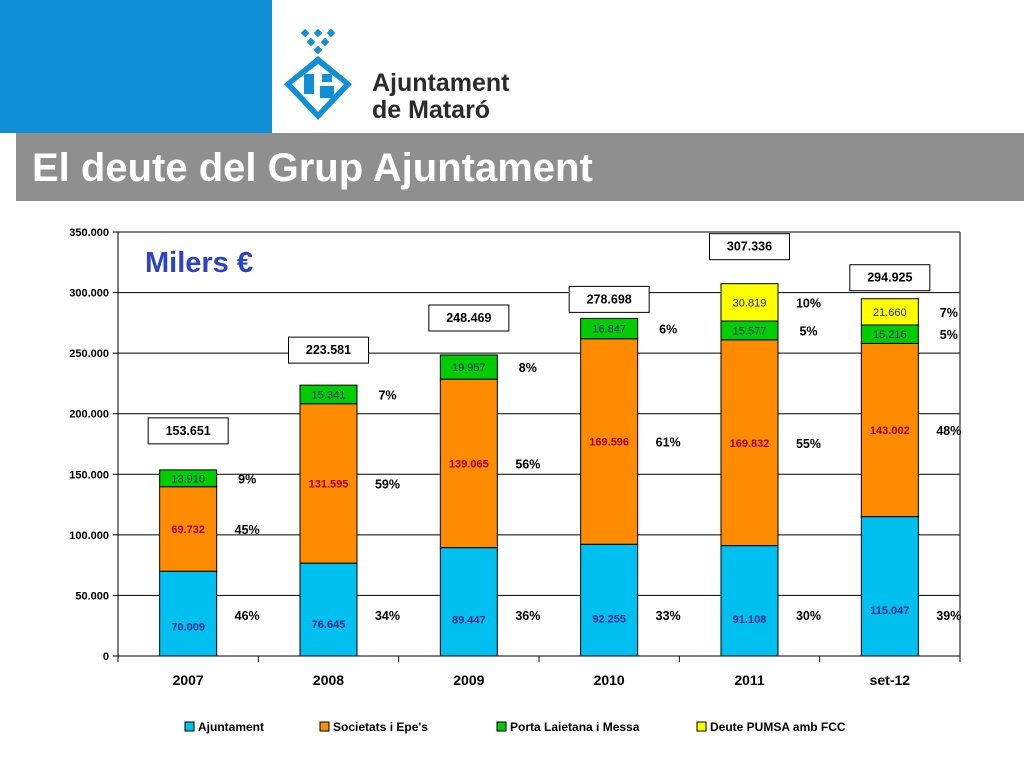 The height and width of the screenshot is (768, 1024). I want to click on segment-percent-label: 34%, so click(387, 616).